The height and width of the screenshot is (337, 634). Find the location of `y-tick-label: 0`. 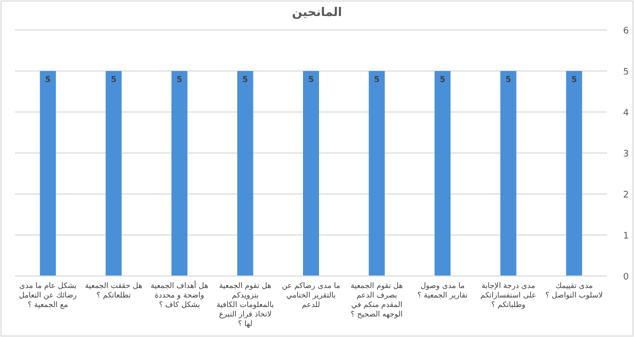

y-tick-label: 0 is located at coordinates (626, 277).